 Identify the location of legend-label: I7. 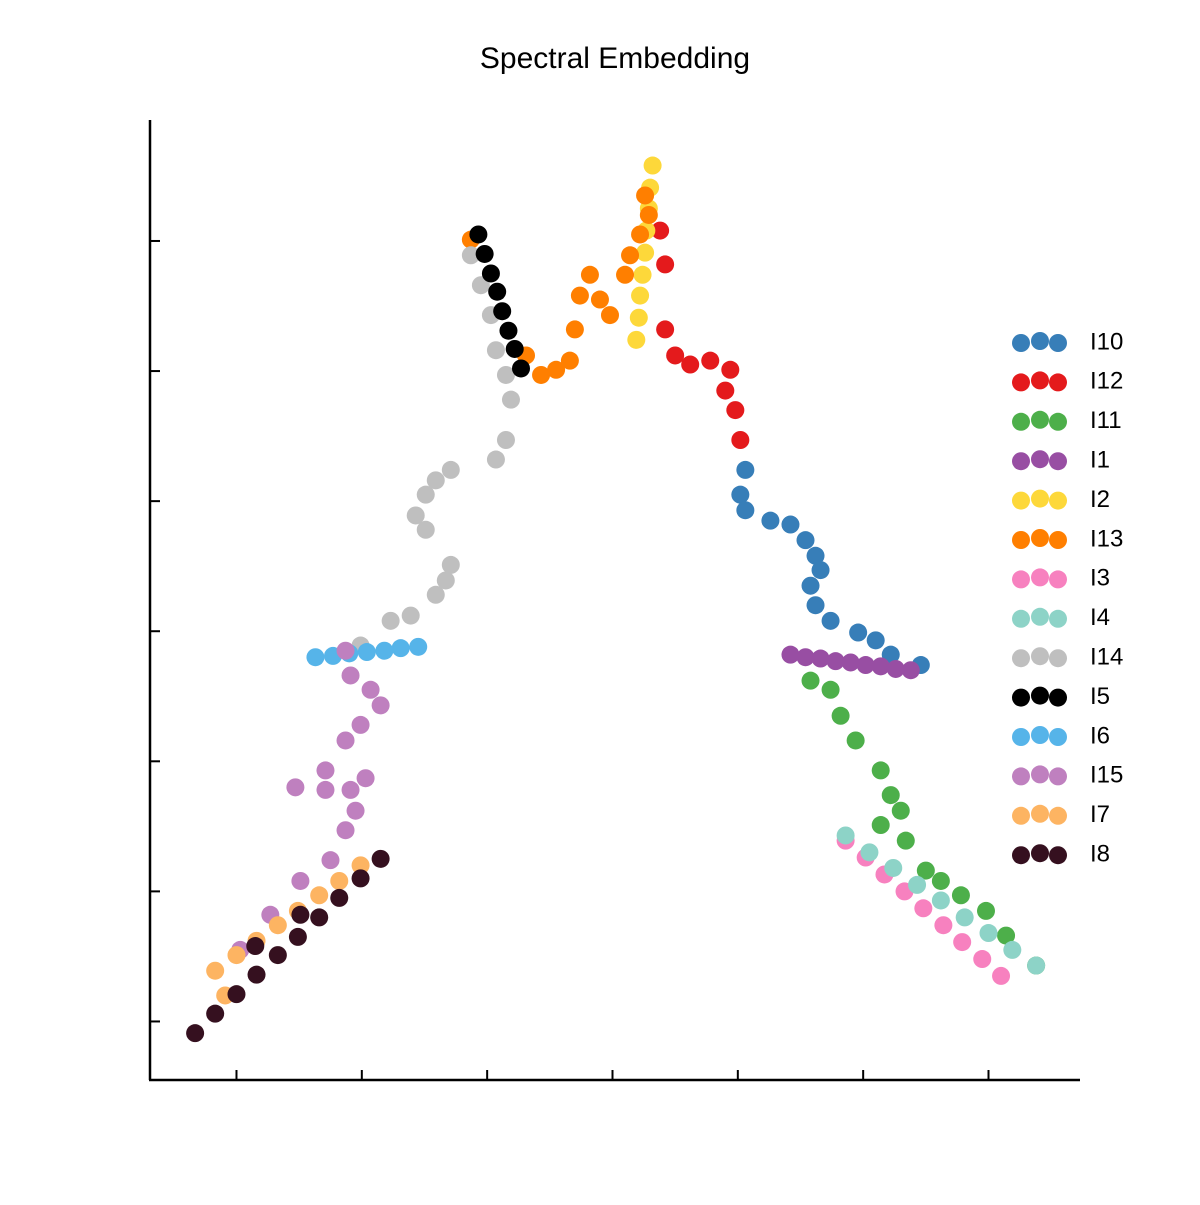
(1100, 814).